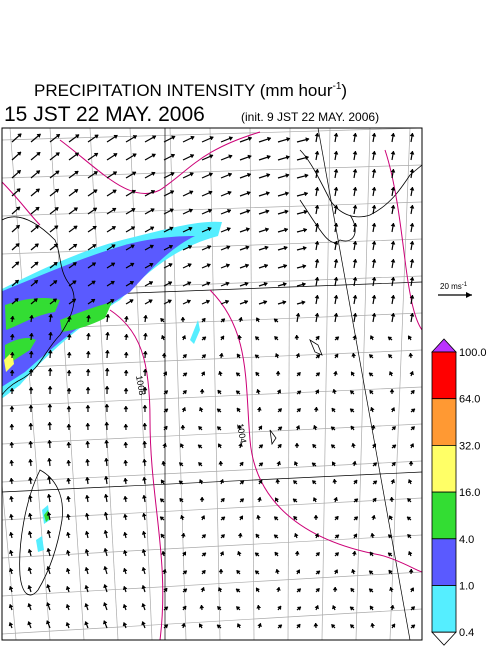  Describe the element at coordinates (444, 638) in the screenshot. I see `colorbar-bottom` at that location.